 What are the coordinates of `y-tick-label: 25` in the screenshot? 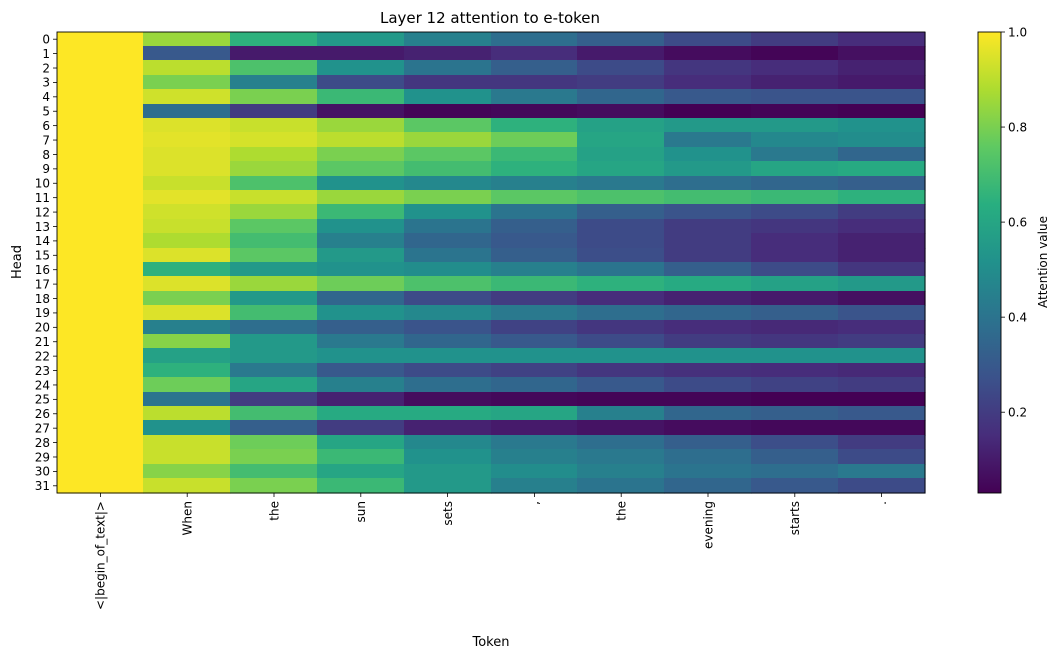 It's located at (42, 400).